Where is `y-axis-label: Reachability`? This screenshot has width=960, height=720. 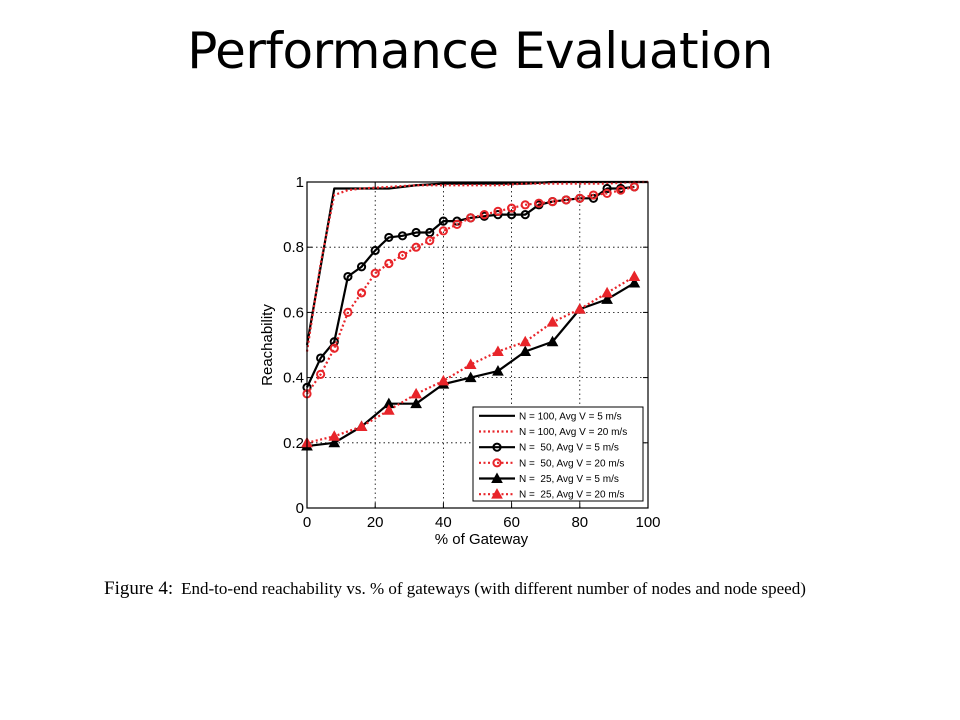 y-axis-label: Reachability is located at coordinates (267, 345).